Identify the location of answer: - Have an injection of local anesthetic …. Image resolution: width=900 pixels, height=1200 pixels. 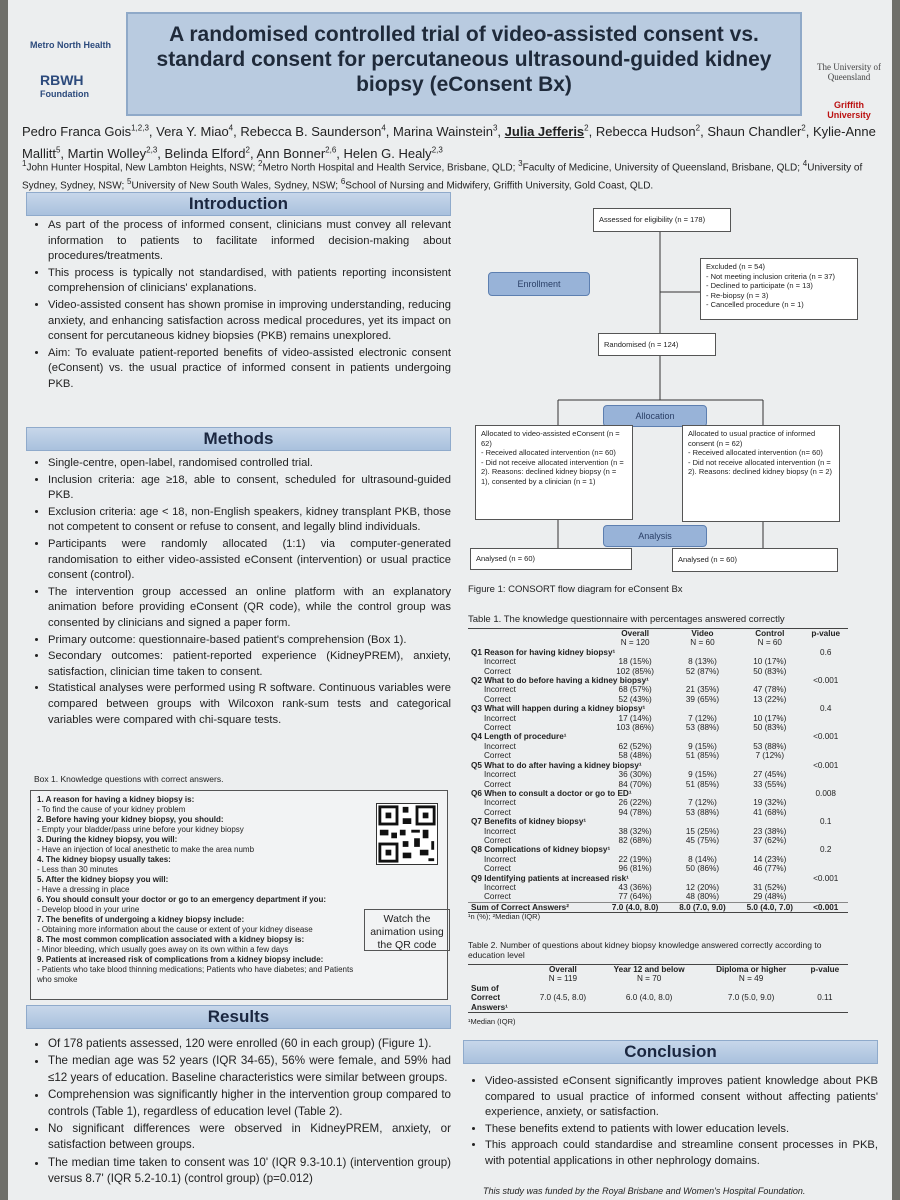
(146, 849).